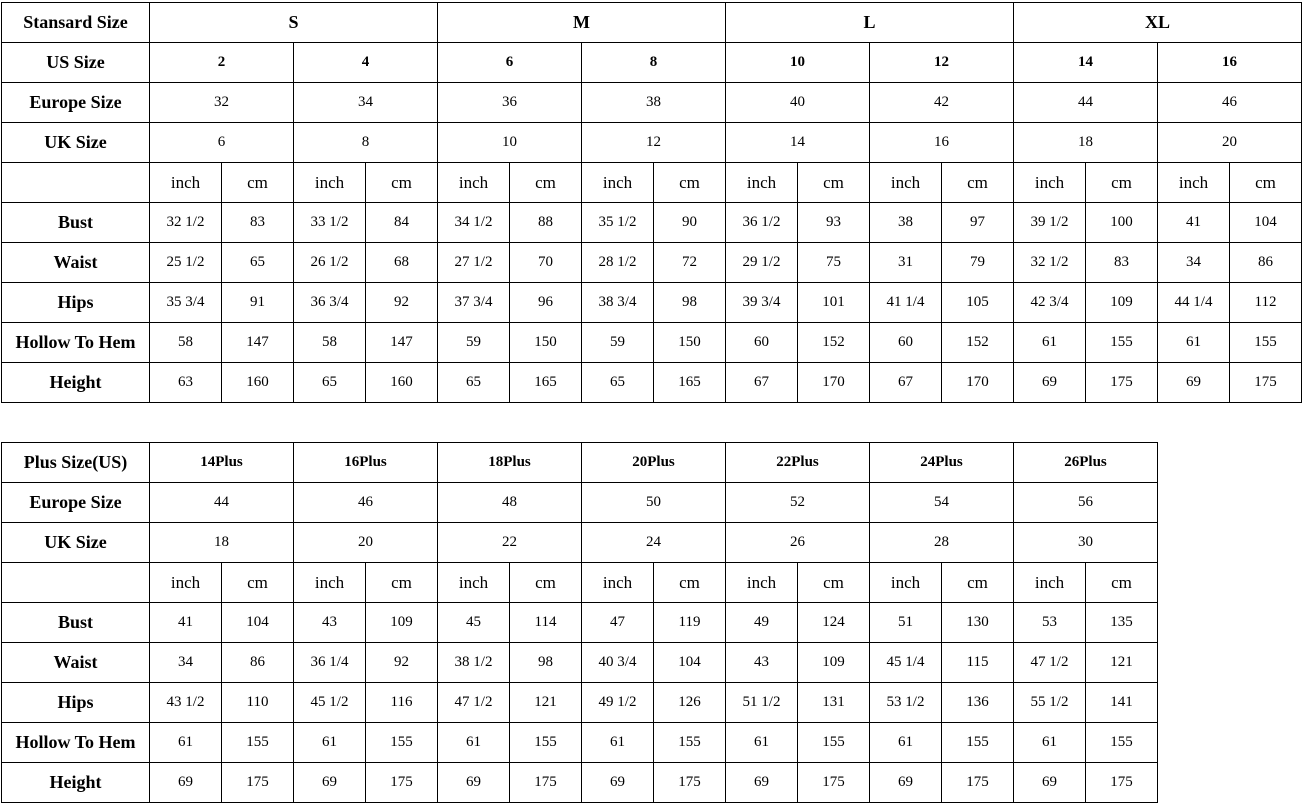  What do you see at coordinates (905, 622) in the screenshot?
I see `measurement-value: 51` at bounding box center [905, 622].